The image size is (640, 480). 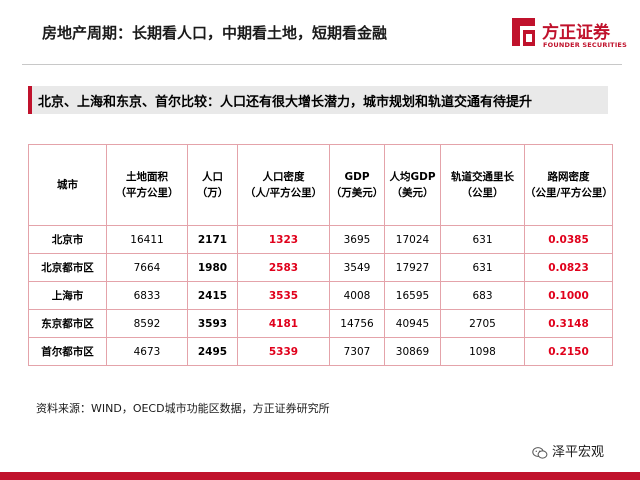 What do you see at coordinates (147, 323) in the screenshot?
I see `cell-land-area: 8592` at bounding box center [147, 323].